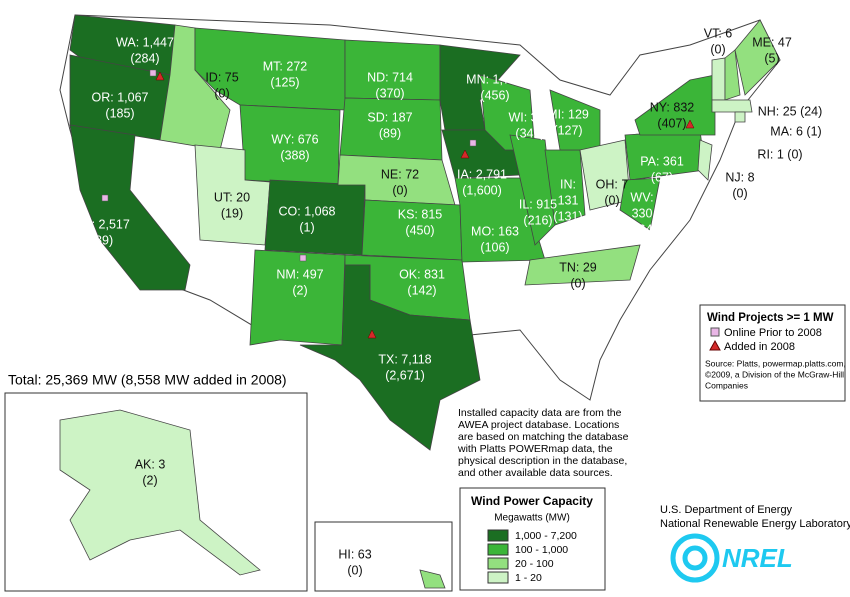 The width and height of the screenshot is (850, 597). What do you see at coordinates (482, 190) in the screenshot?
I see `state-label: (1,600)` at bounding box center [482, 190].